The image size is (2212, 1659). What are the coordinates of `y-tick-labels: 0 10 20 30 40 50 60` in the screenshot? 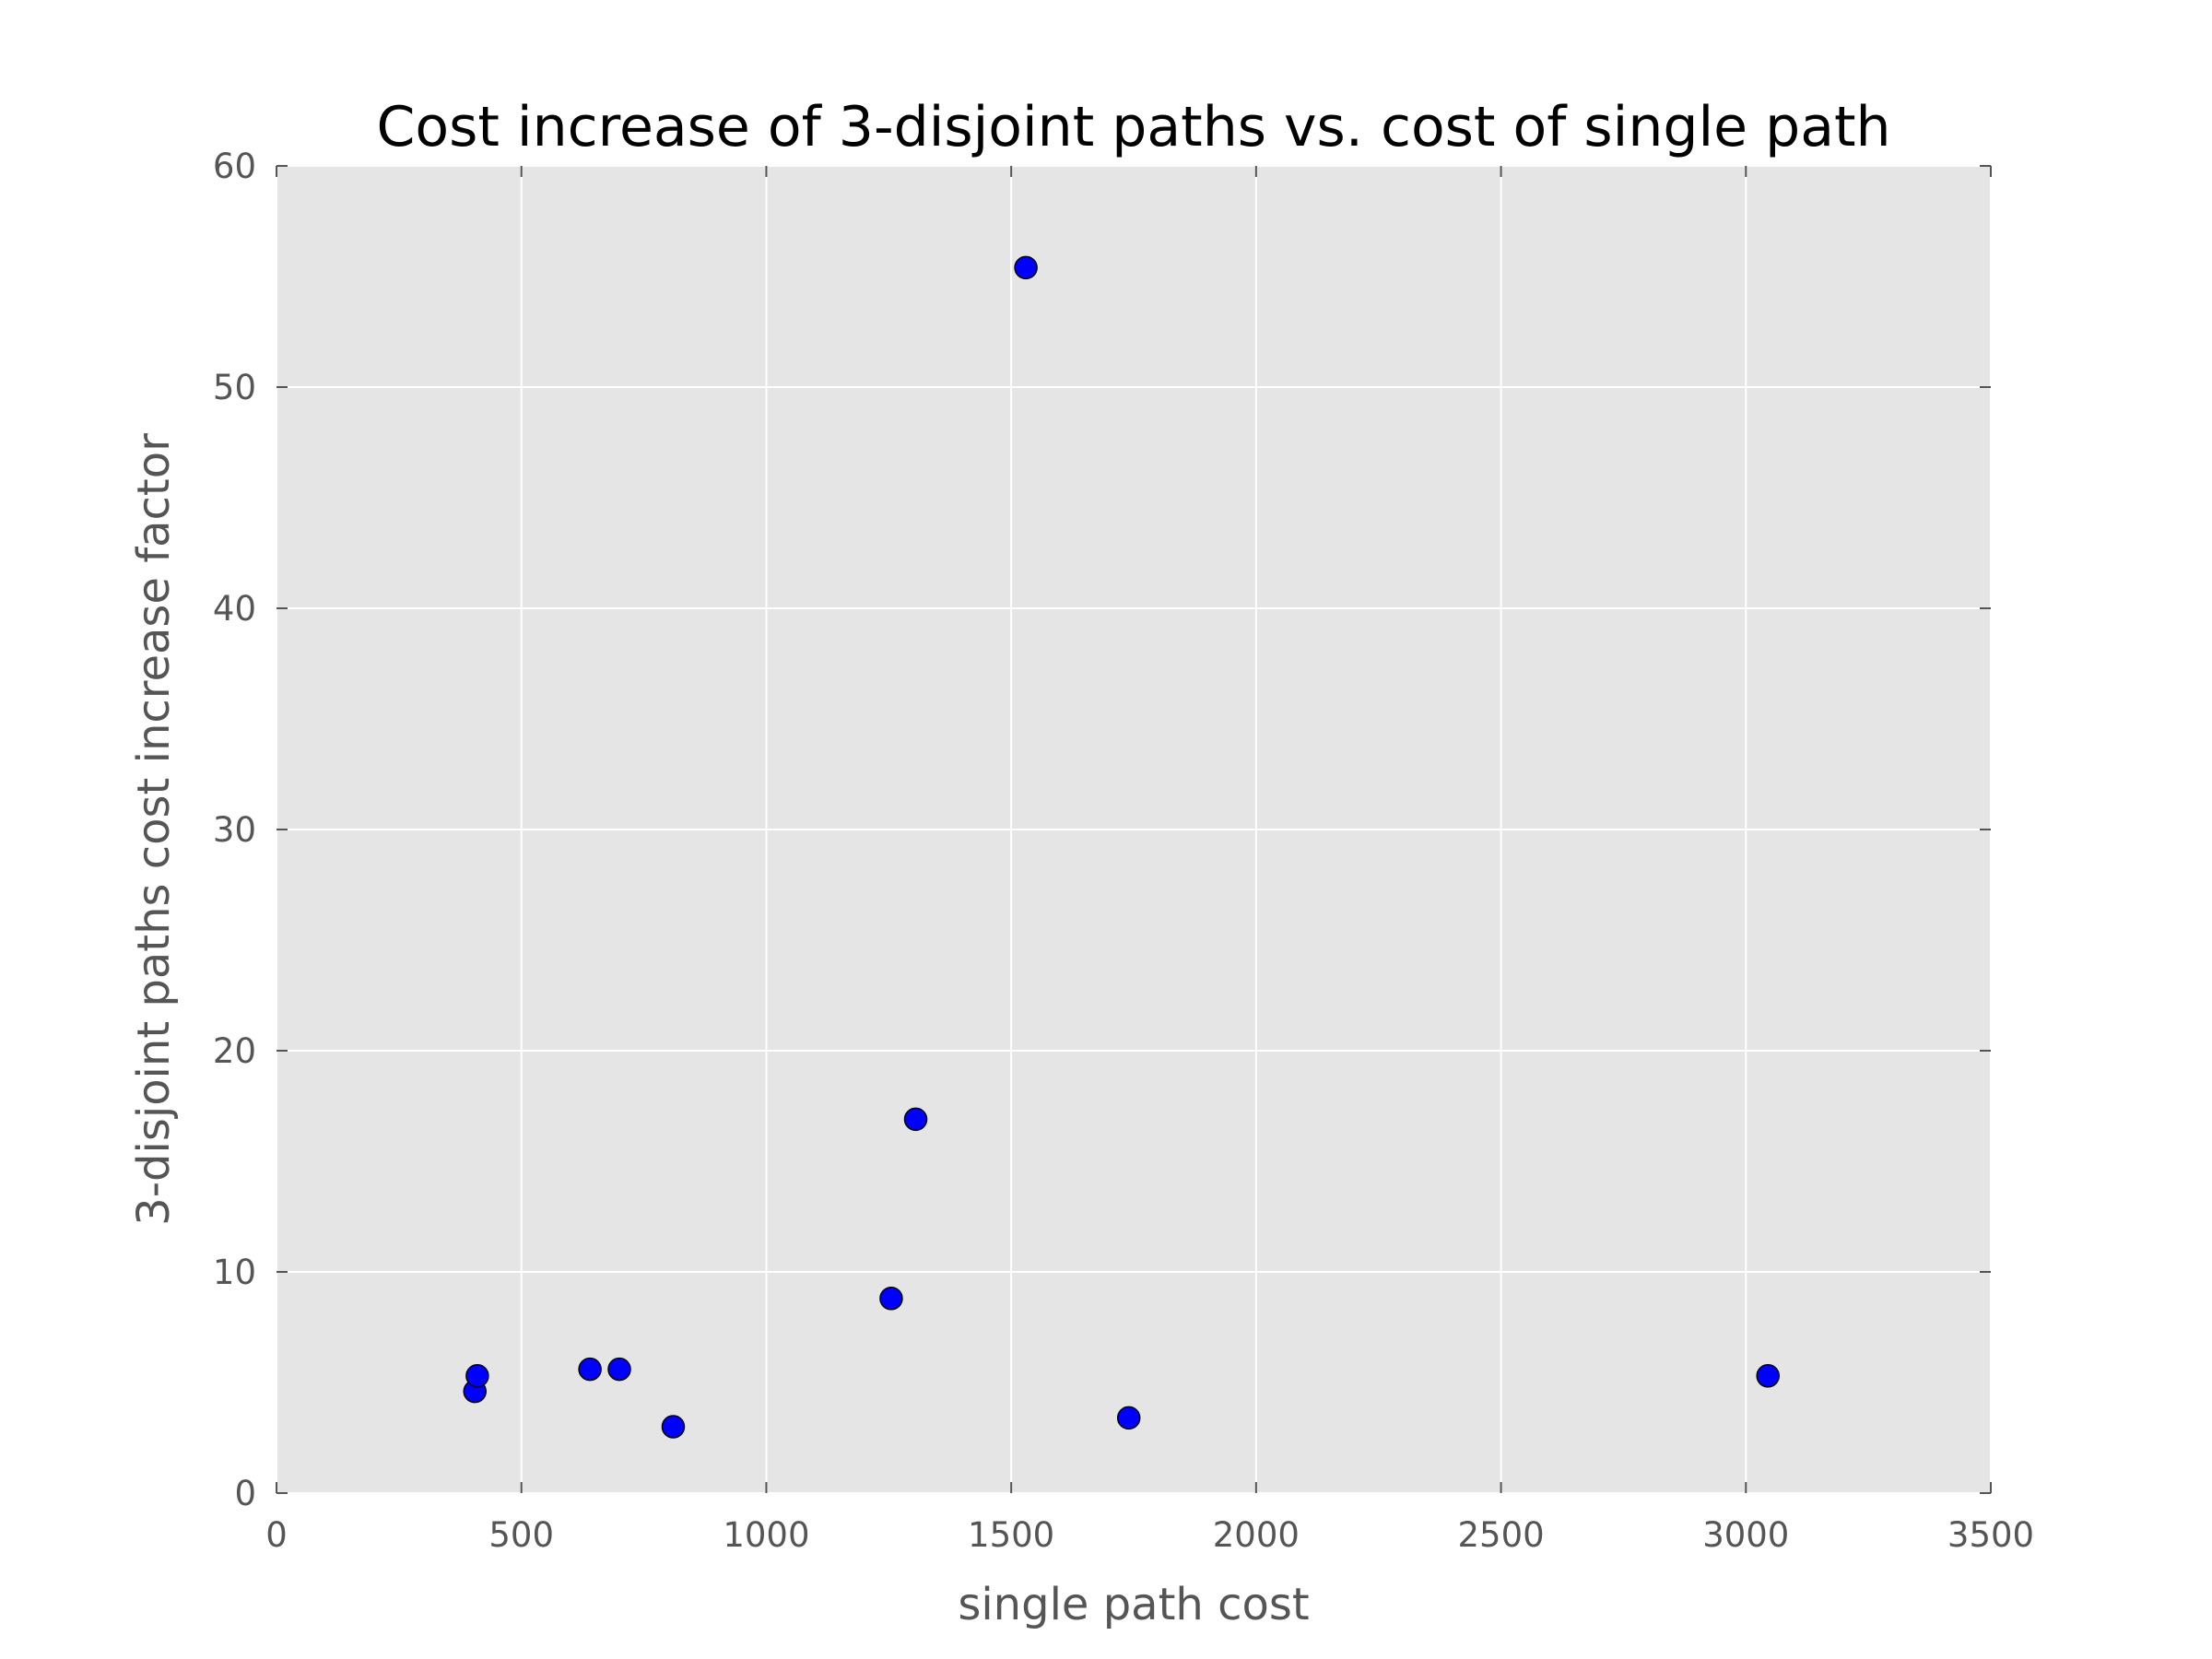 It's located at (234, 830).